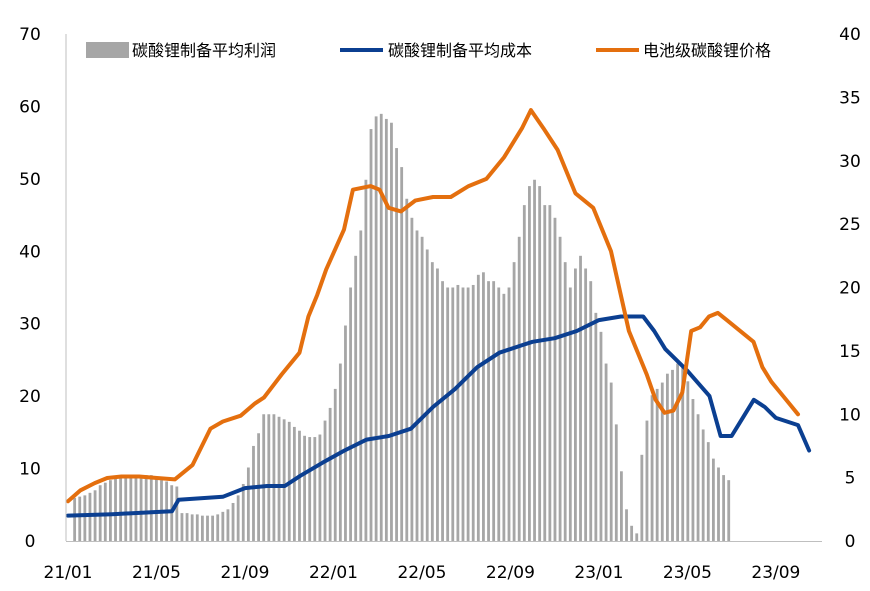 This screenshot has height=591, width=870. What do you see at coordinates (30, 470) in the screenshot?
I see `left-axis-tick-label: 10` at bounding box center [30, 470].